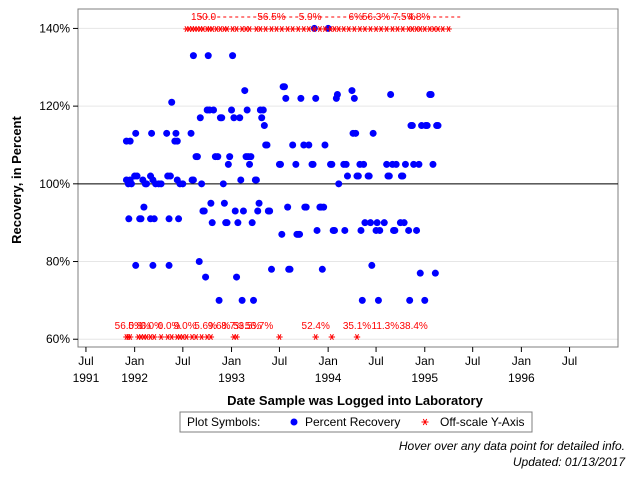 The height and width of the screenshot is (480, 640). I want to click on legend-circle-icon, so click(294, 422).